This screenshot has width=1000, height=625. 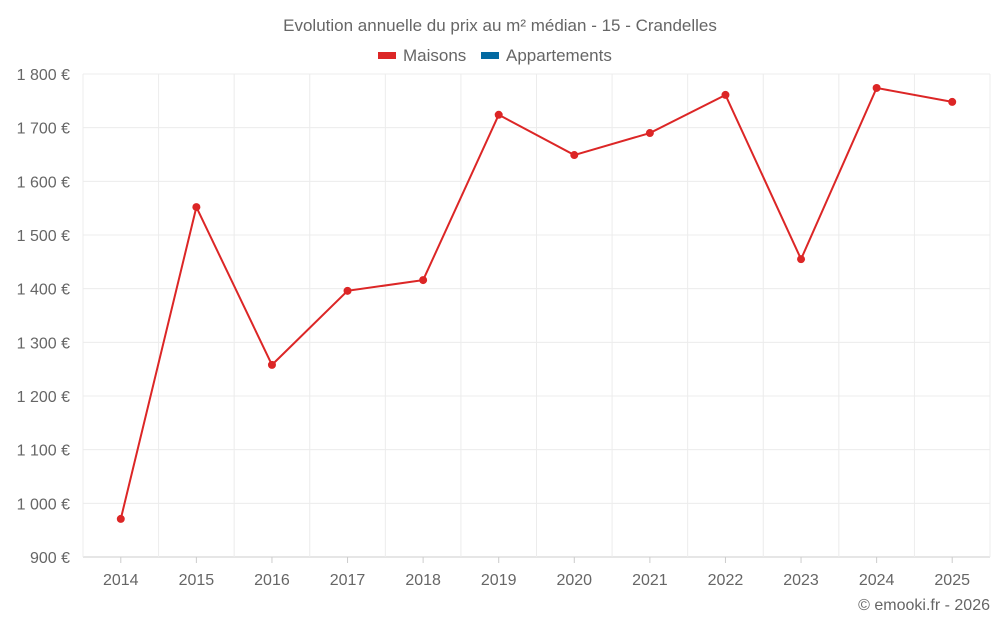 I want to click on data-point-2019, so click(x=498, y=114).